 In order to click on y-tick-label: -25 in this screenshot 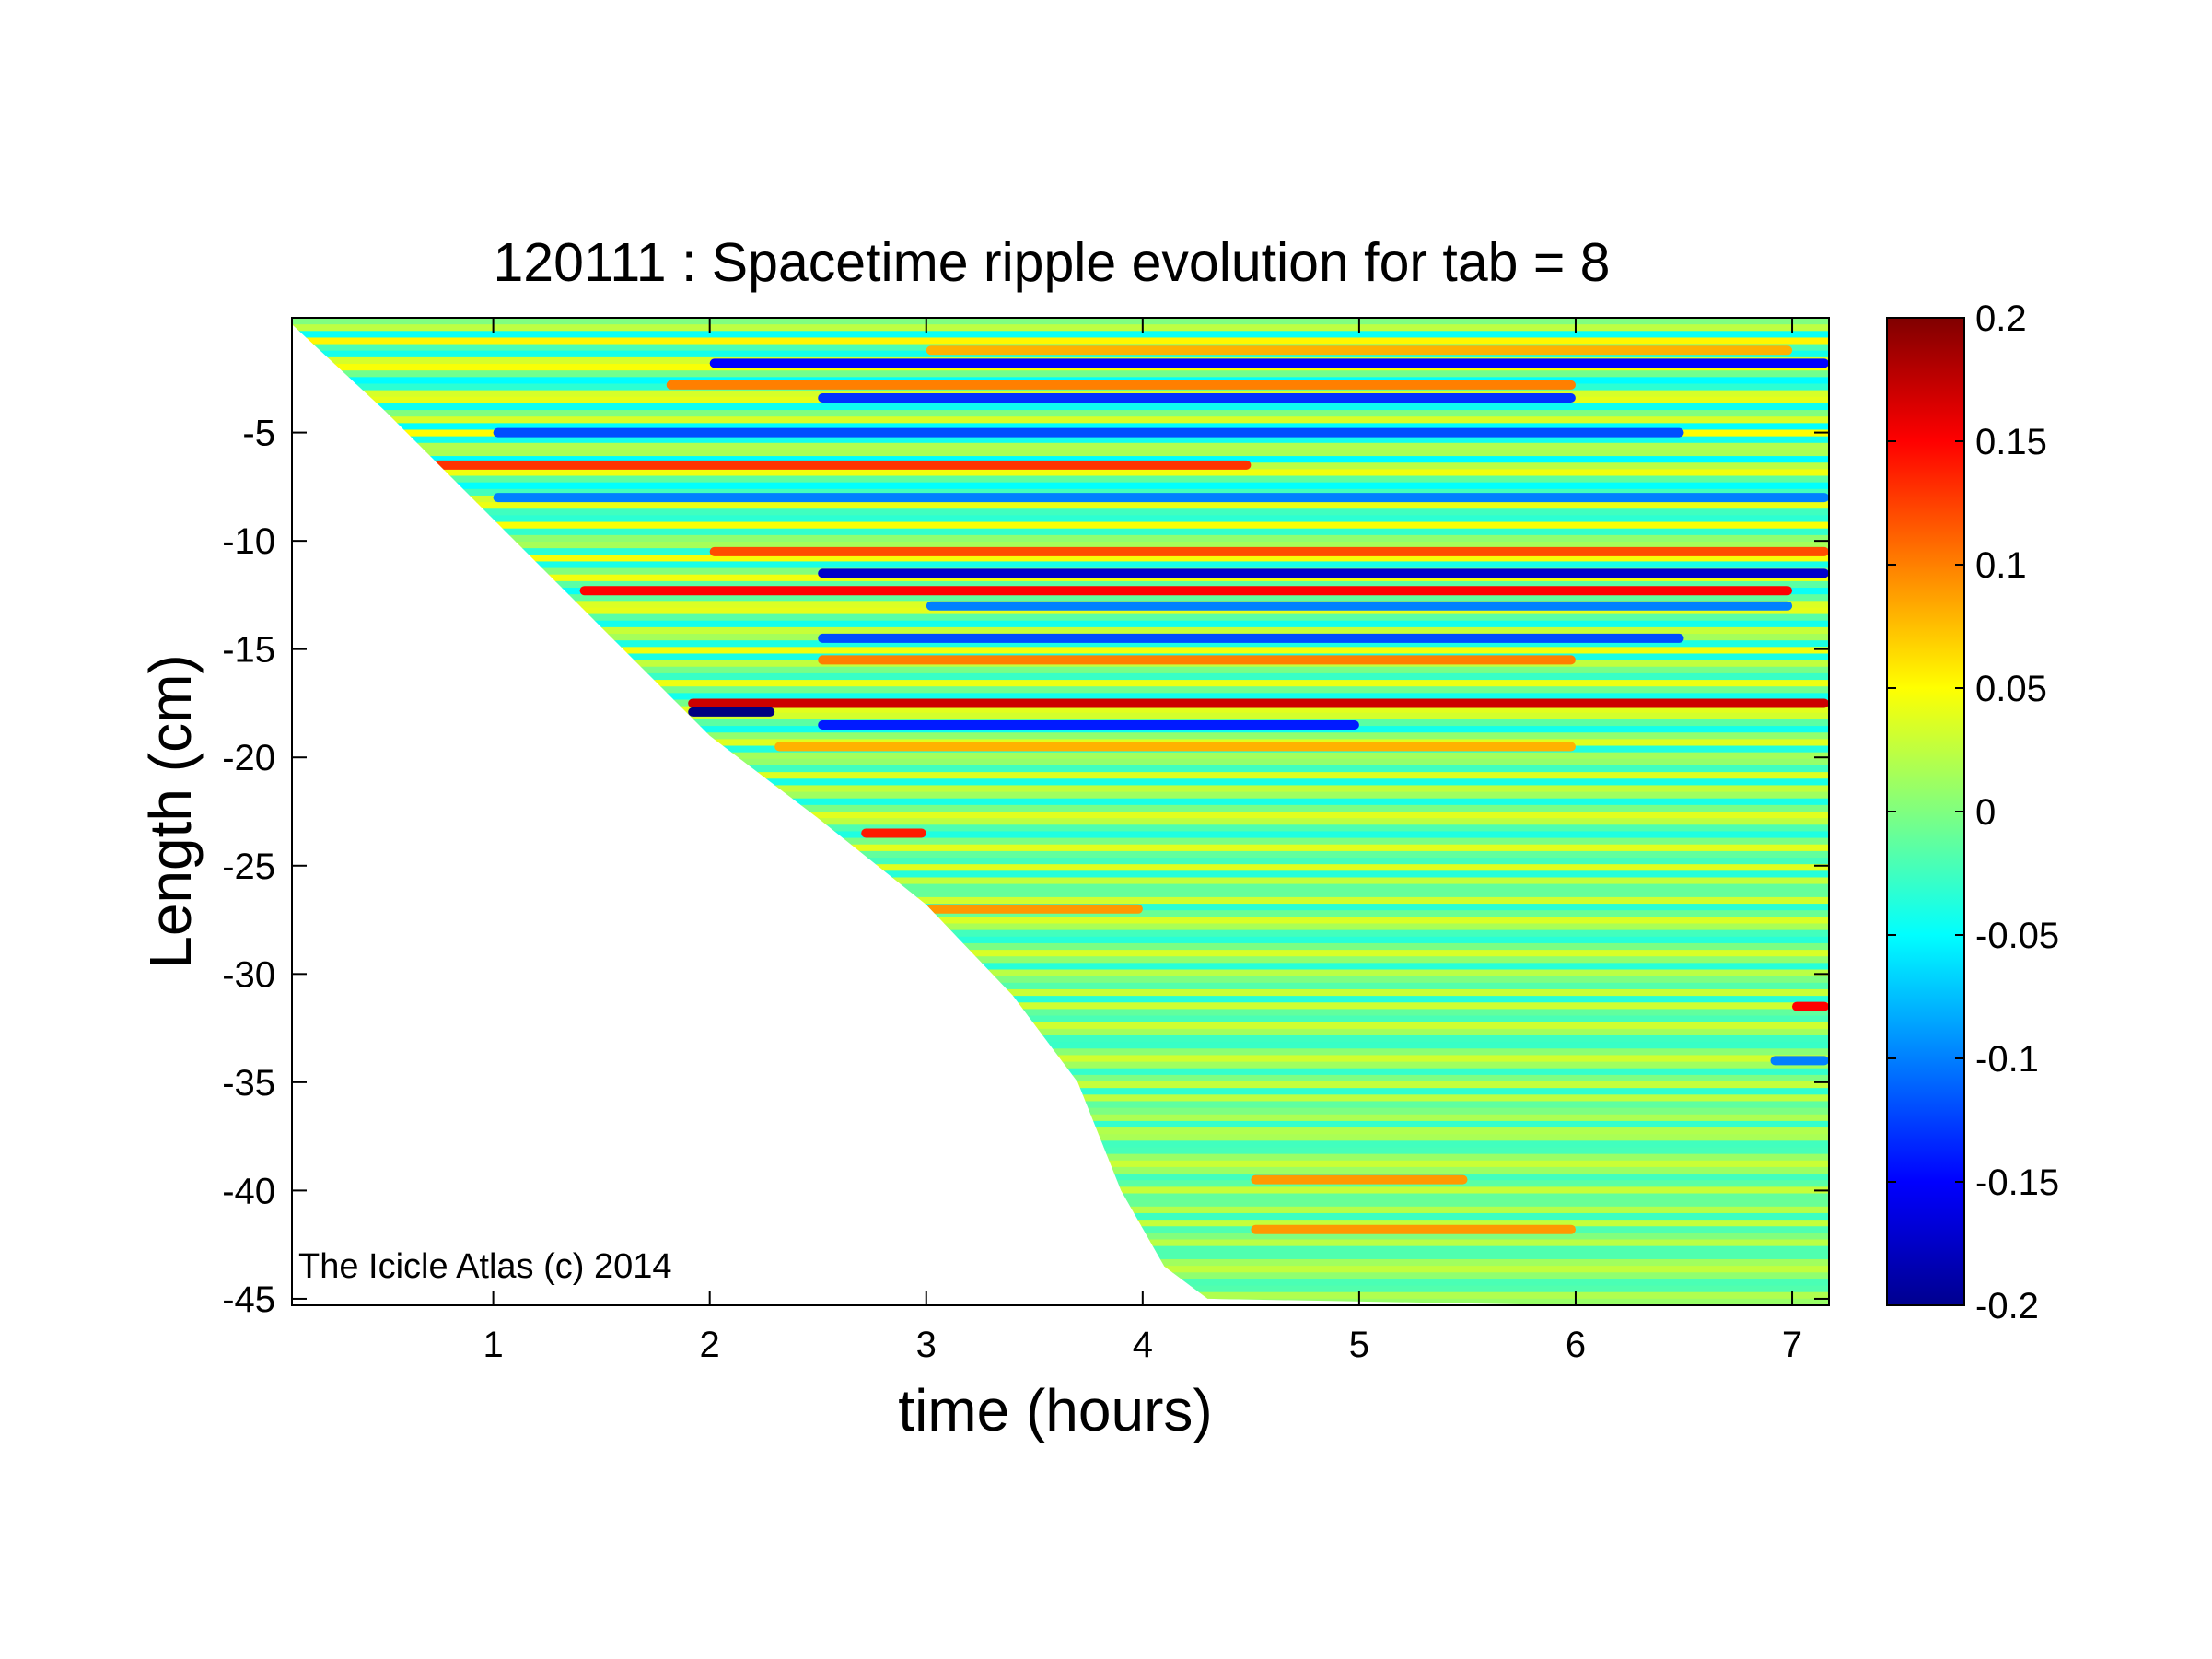, I will do `click(248, 867)`.